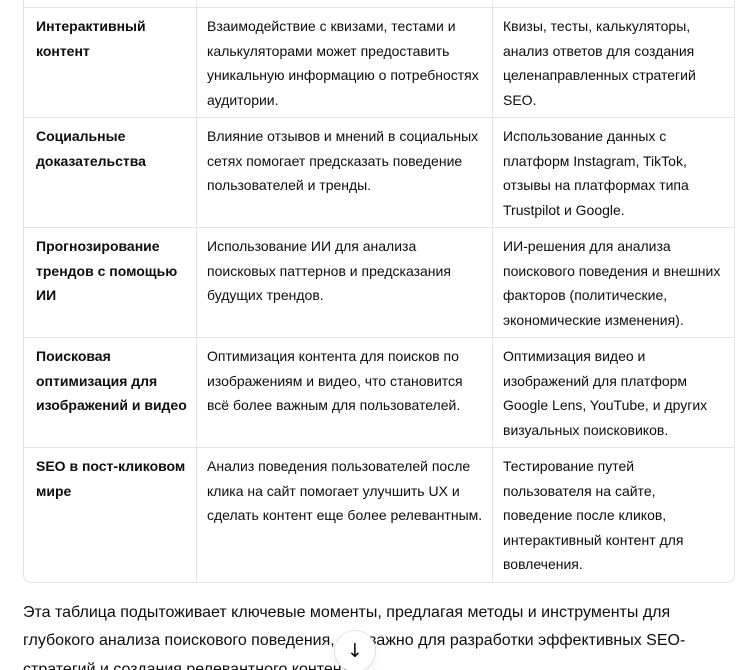 The width and height of the screenshot is (750, 670). I want to click on table-cell-tools, so click(614, 4).